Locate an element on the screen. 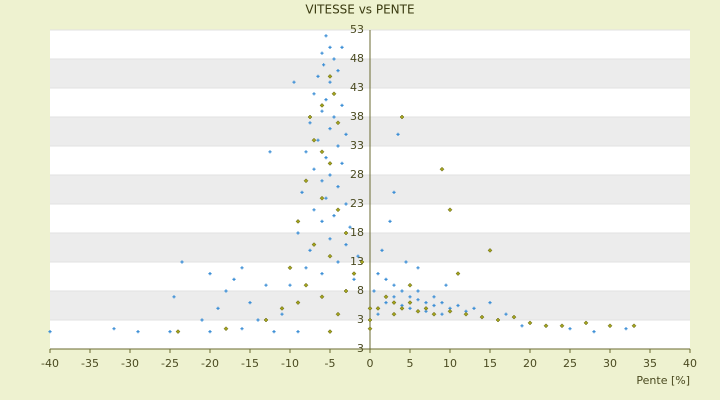 The height and width of the screenshot is (400, 720). x-tick-label: 10 is located at coordinates (450, 363).